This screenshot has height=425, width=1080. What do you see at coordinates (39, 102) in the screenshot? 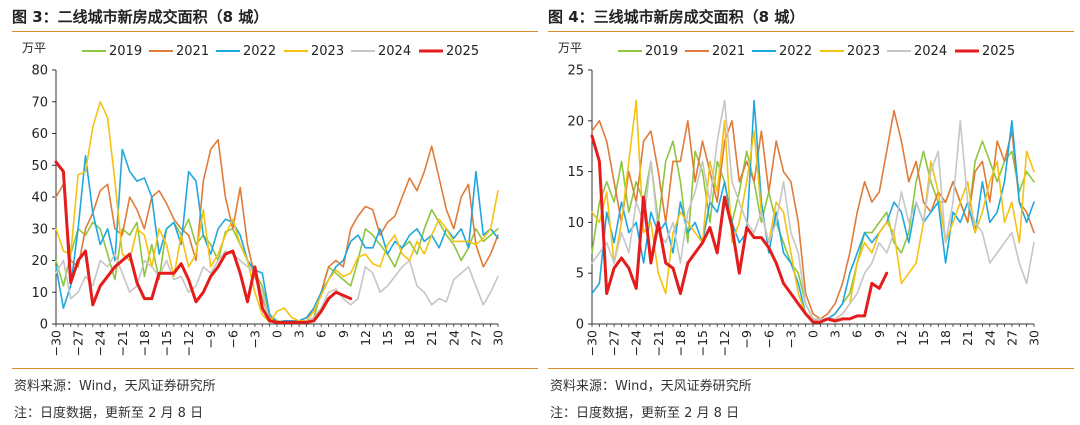
I see `y-tick-label: 70` at bounding box center [39, 102].